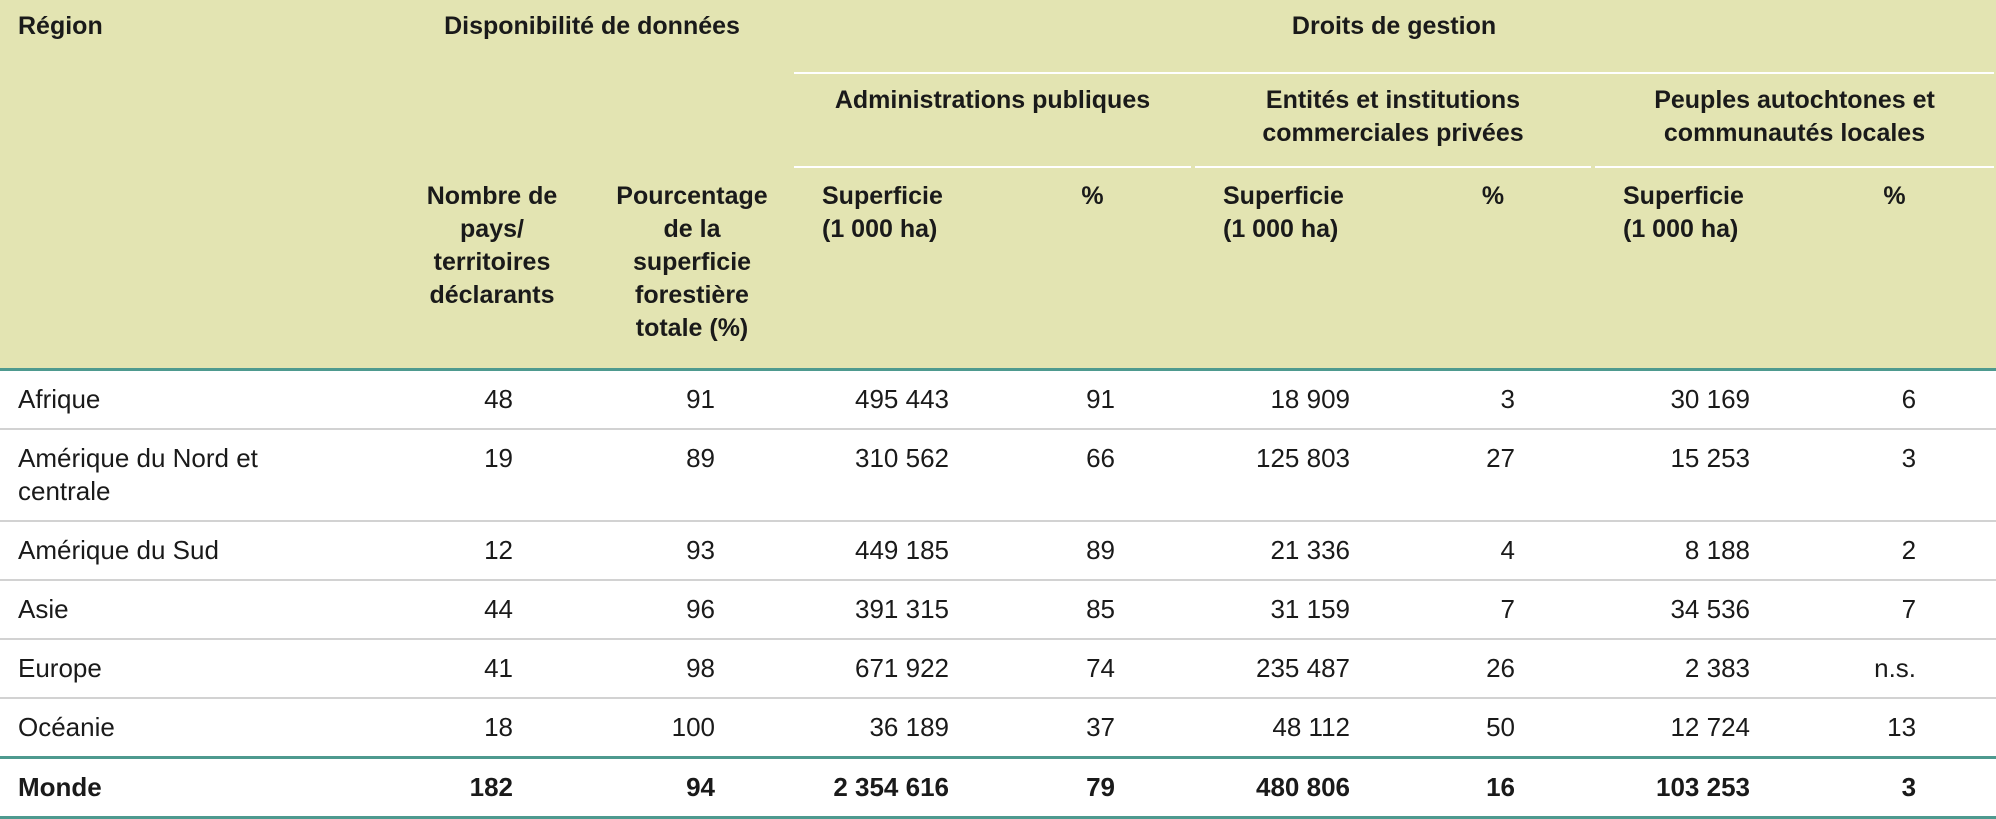 This screenshot has height=819, width=1996. What do you see at coordinates (1894, 399) in the screenshot?
I see `indigenous-percent-cell: 6` at bounding box center [1894, 399].